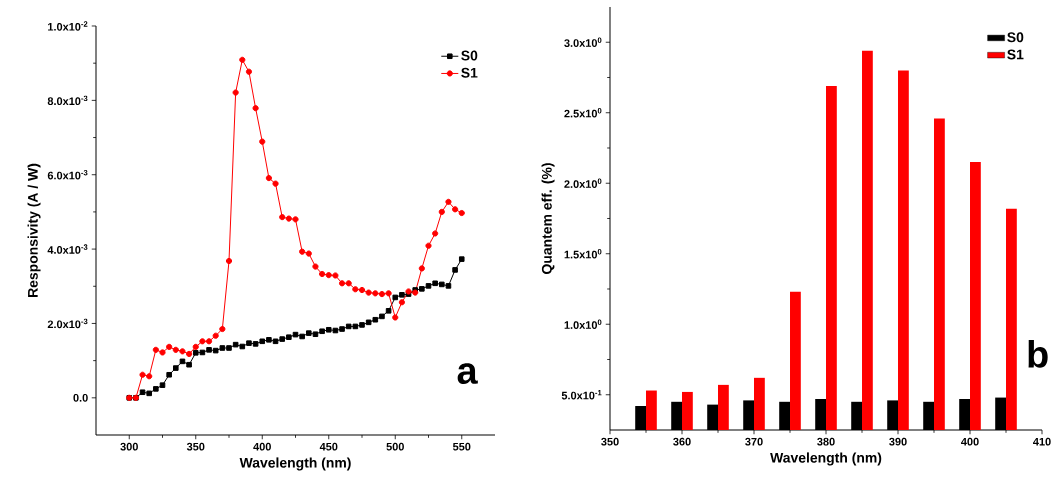 This screenshot has height=499, width=1055. What do you see at coordinates (682, 441) in the screenshot?
I see `x-tick-label: 360` at bounding box center [682, 441].